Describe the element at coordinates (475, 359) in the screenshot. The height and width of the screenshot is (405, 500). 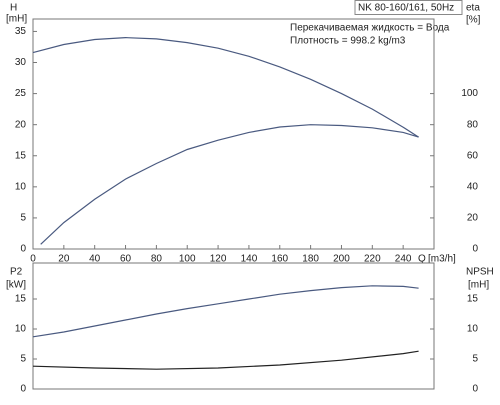
I see `y2-tick-label: 5` at that location.